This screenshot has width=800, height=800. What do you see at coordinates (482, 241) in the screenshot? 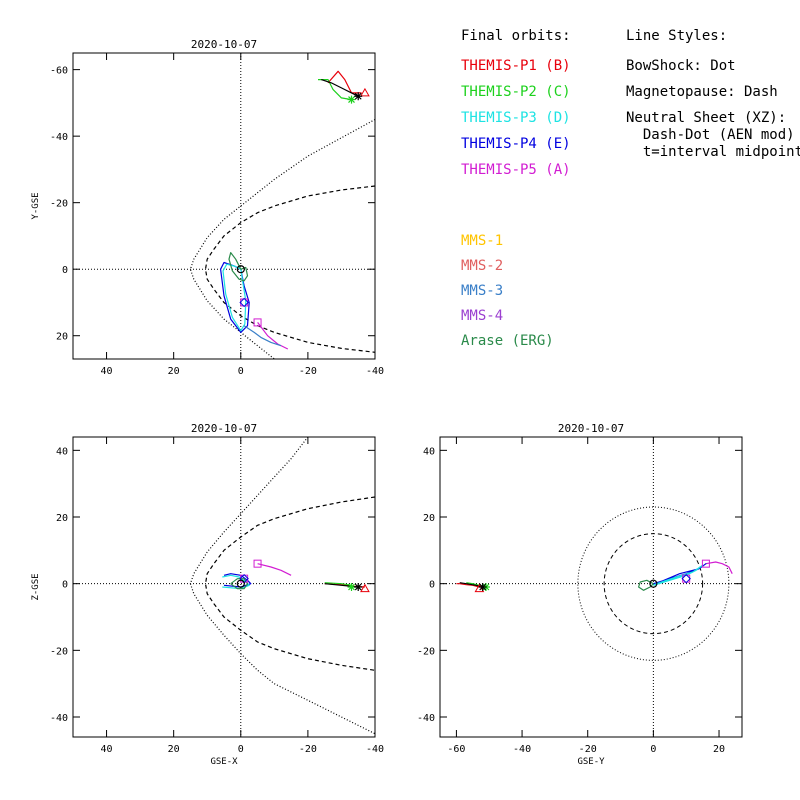
I see `legend-mms-1: MMS-1` at bounding box center [482, 241].